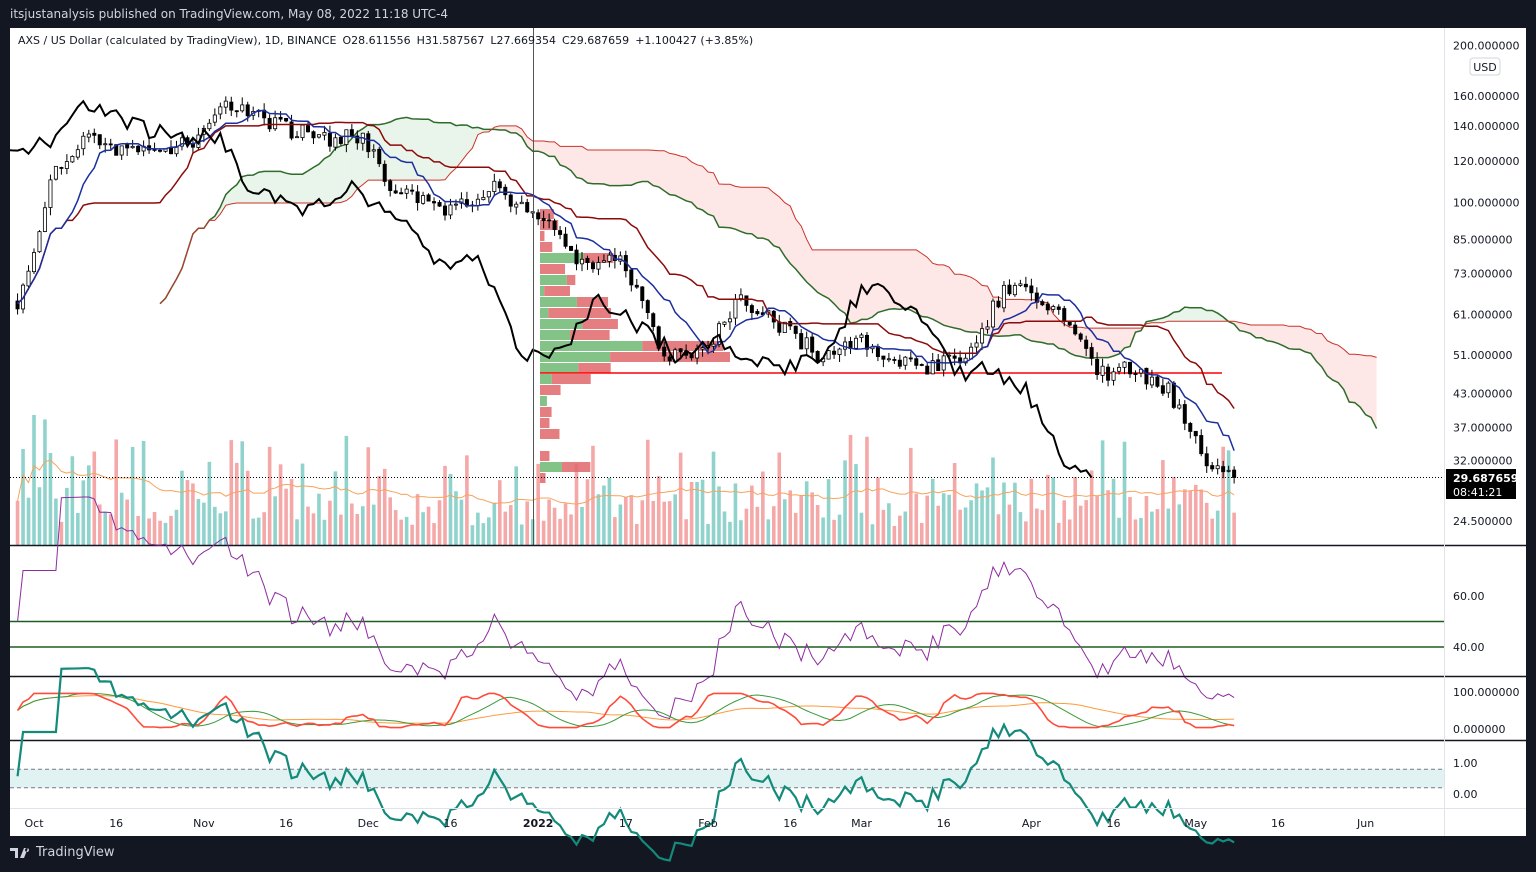 The height and width of the screenshot is (872, 1536). What do you see at coordinates (75, 852) in the screenshot?
I see `brand-label: TradingView` at bounding box center [75, 852].